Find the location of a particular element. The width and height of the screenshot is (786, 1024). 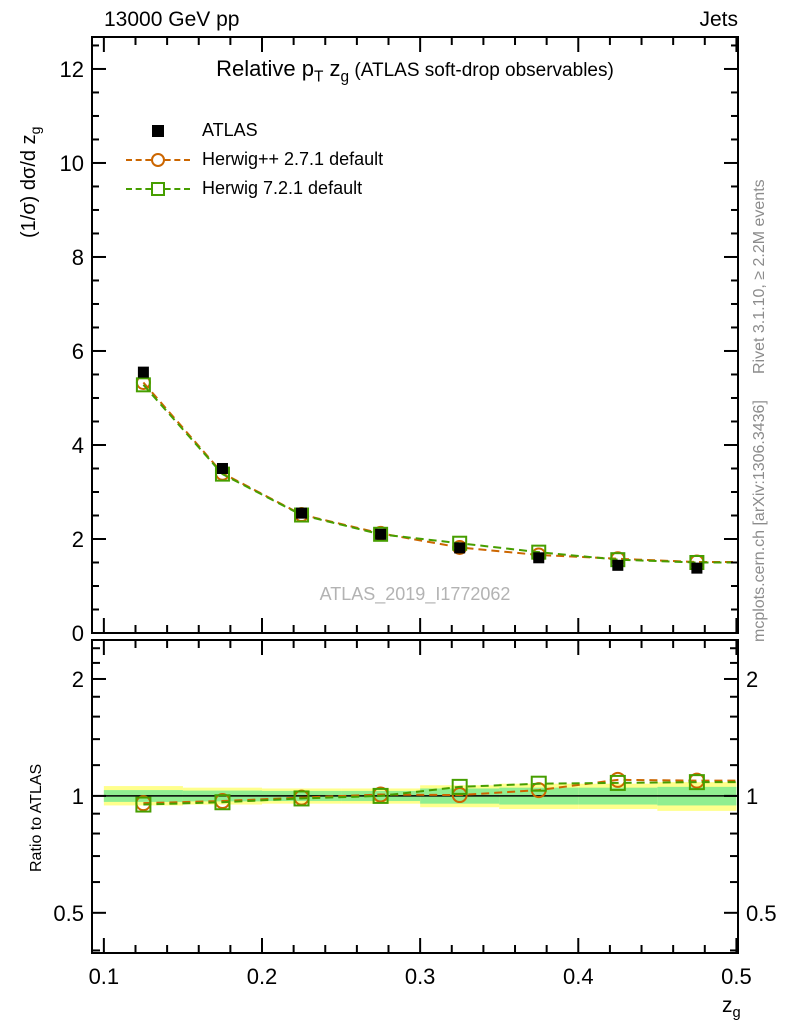

legend-label-herwigpp: Herwig++ 2.7.1 default is located at coordinates (293, 159).